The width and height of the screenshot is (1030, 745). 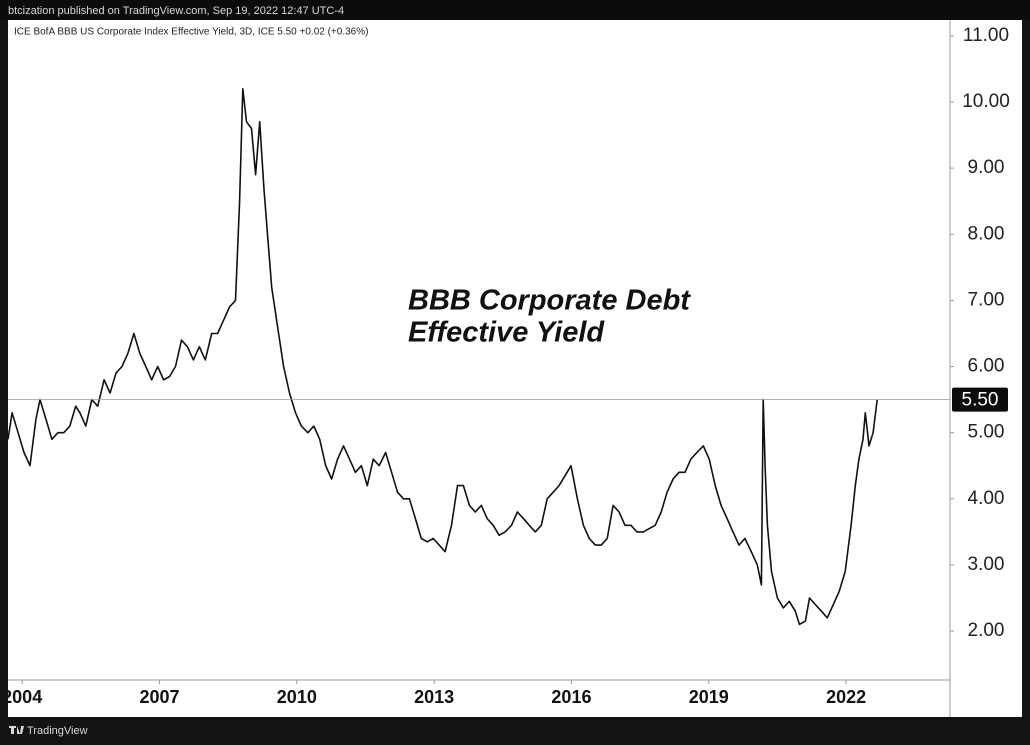 What do you see at coordinates (506, 333) in the screenshot?
I see `annotation: Effective Yield` at bounding box center [506, 333].